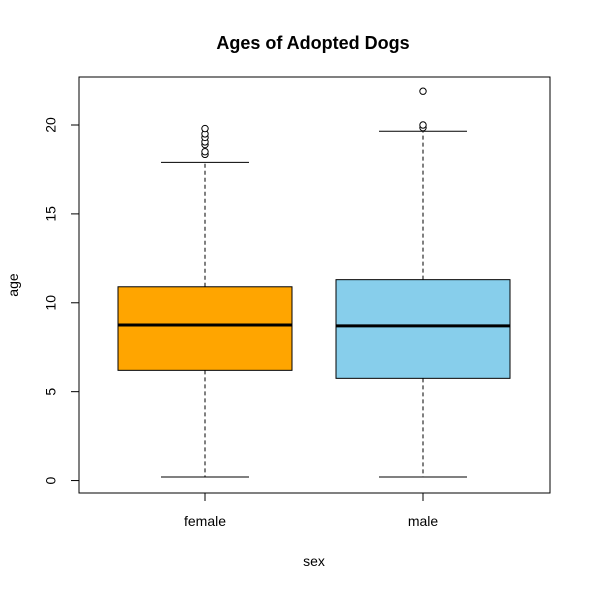  What do you see at coordinates (311, 510) in the screenshot?
I see `x-axis: female male` at bounding box center [311, 510].